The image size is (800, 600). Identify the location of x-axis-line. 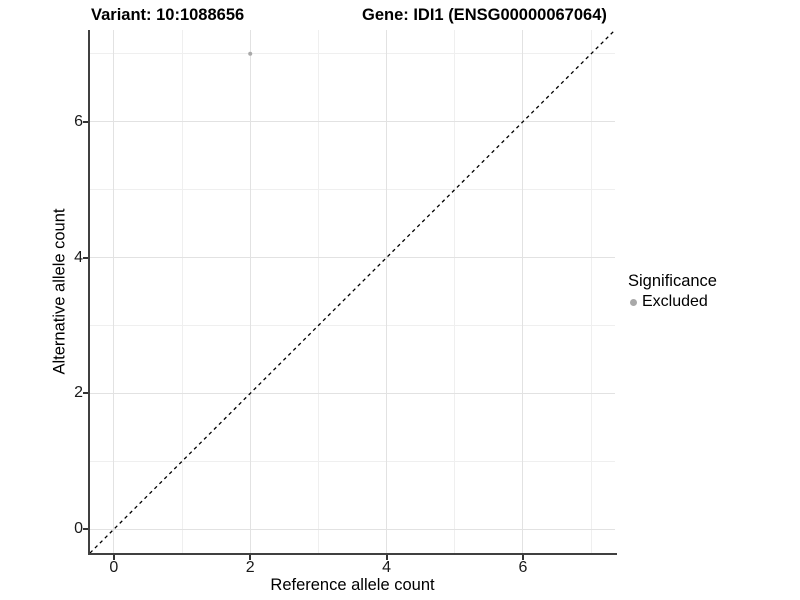
(352, 554).